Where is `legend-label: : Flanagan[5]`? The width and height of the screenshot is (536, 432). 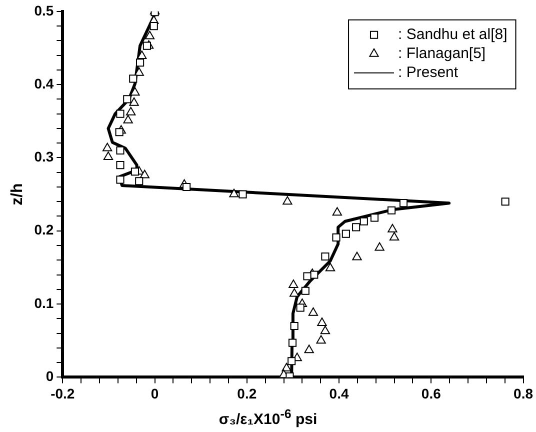
legend-label: : Flanagan[5] is located at coordinates (442, 53).